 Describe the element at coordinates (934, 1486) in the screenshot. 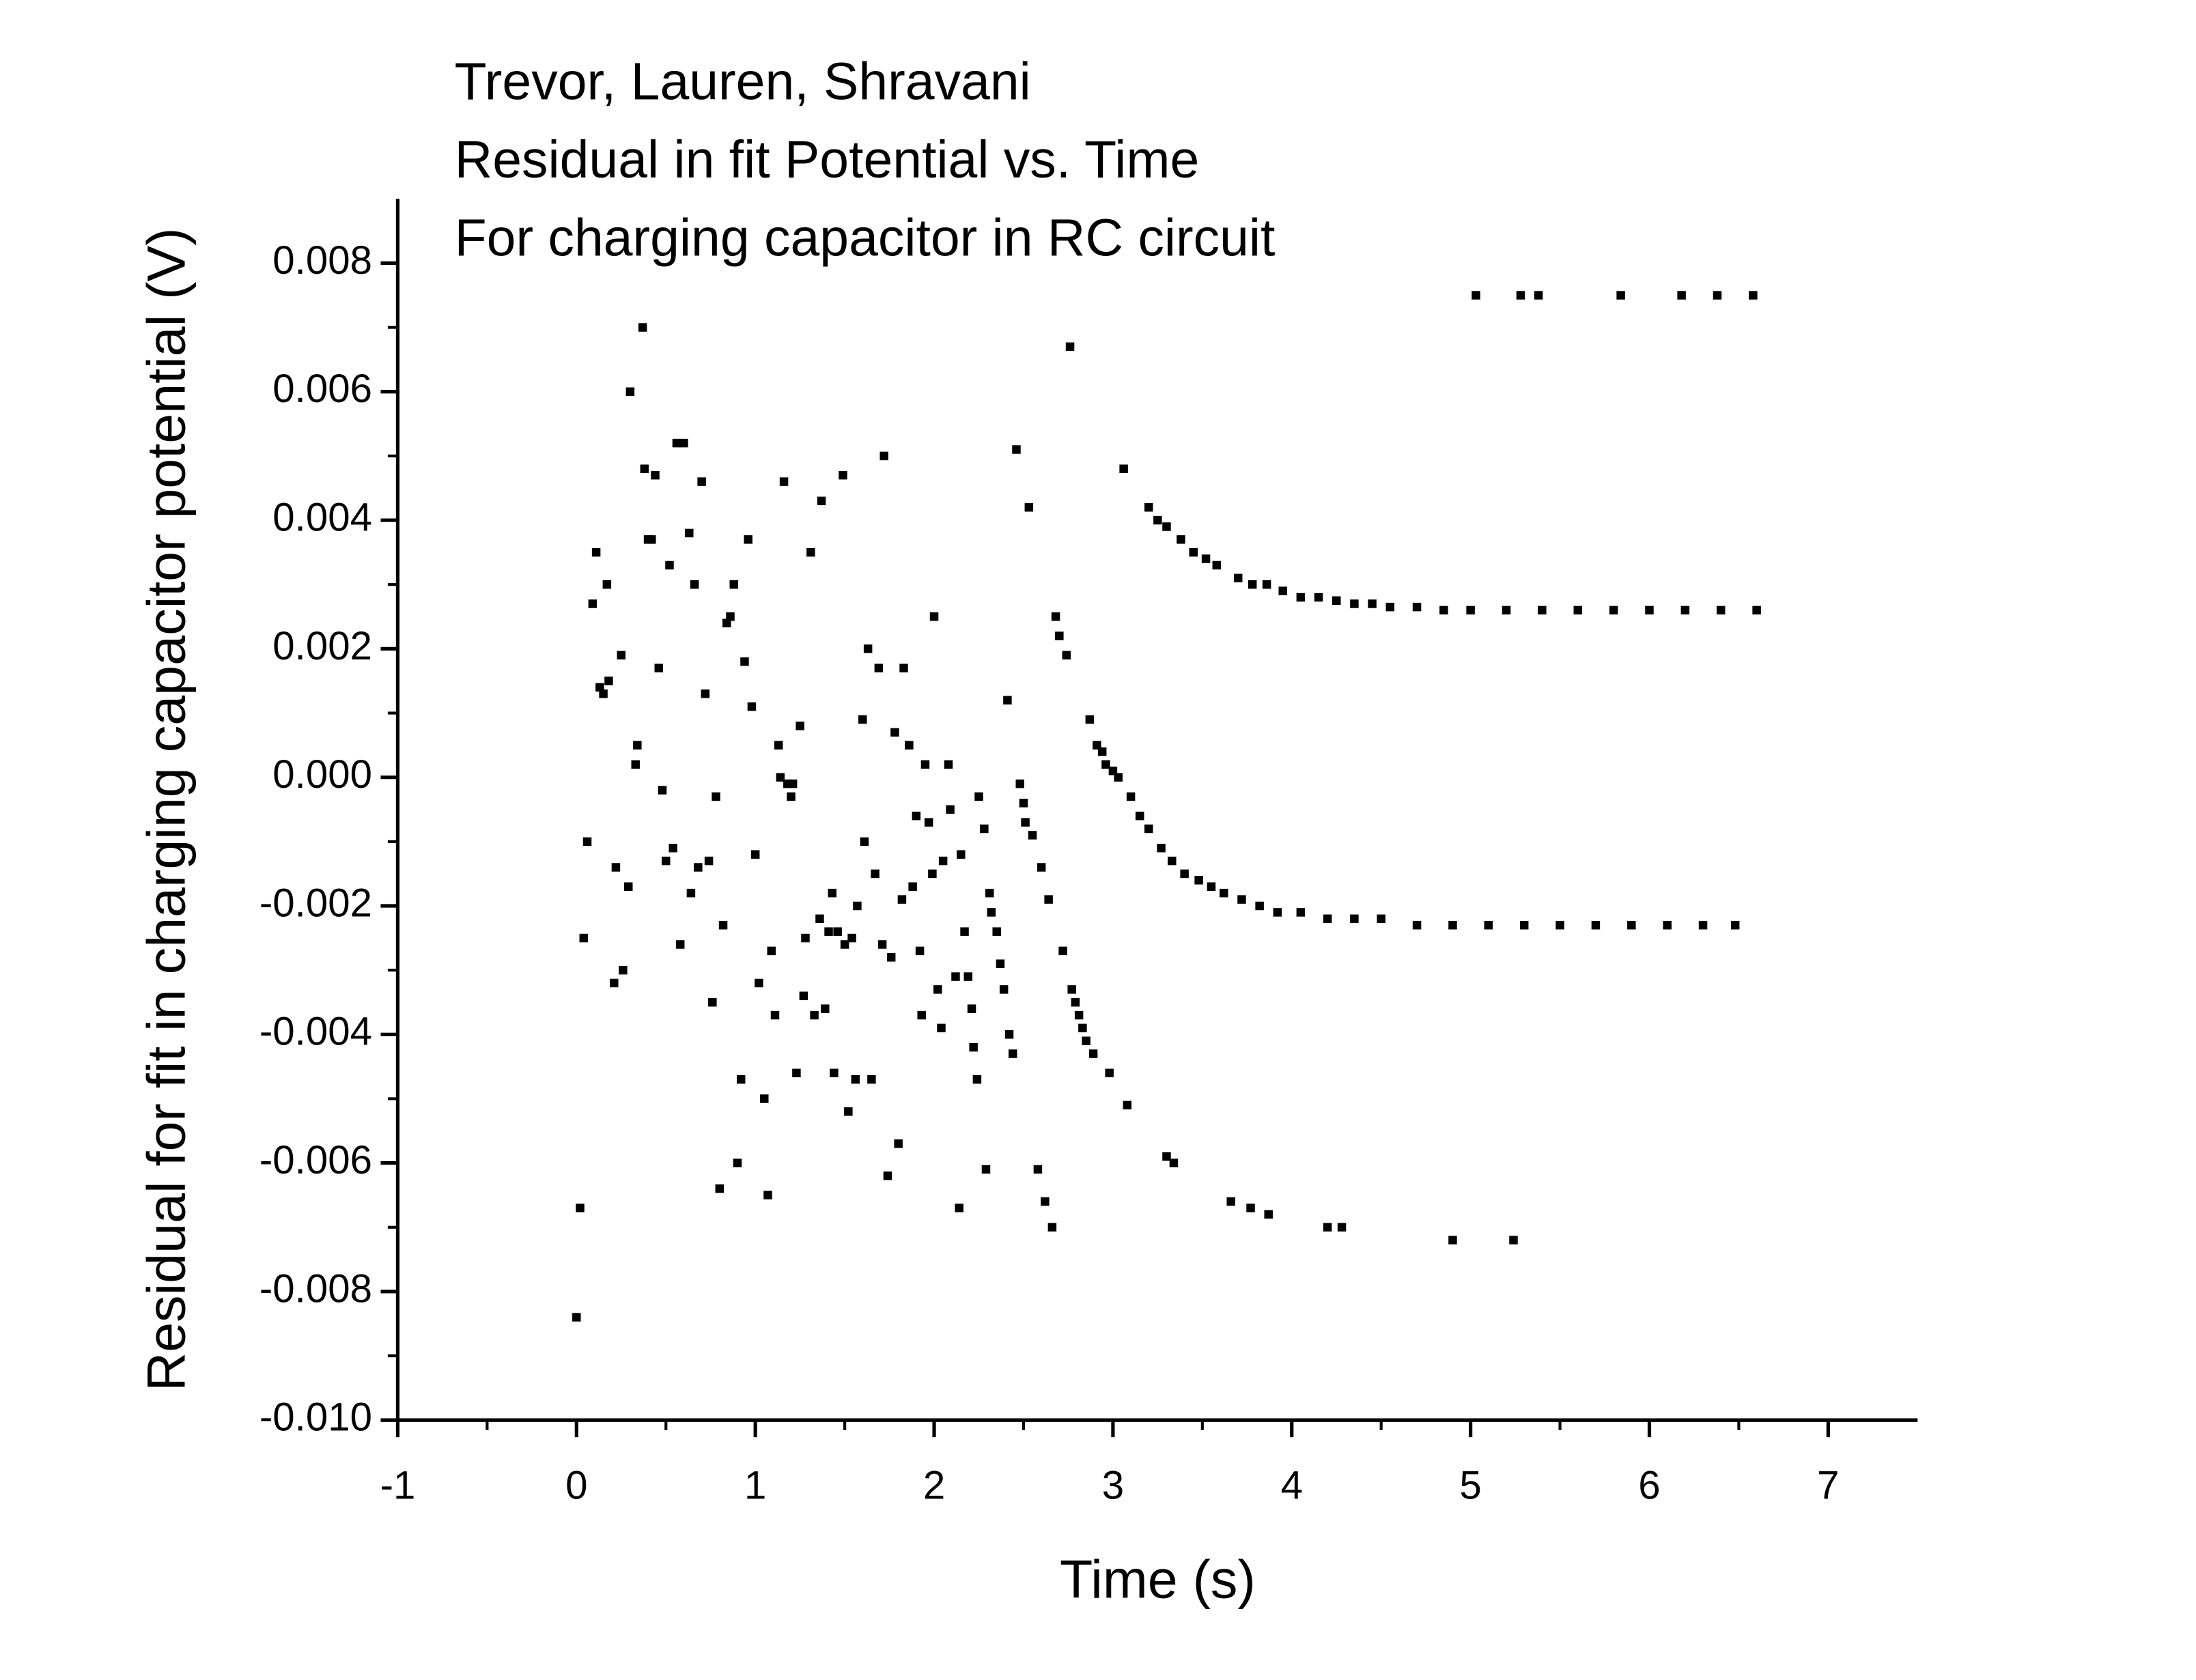

I see `x-tick-label: 2` at that location.